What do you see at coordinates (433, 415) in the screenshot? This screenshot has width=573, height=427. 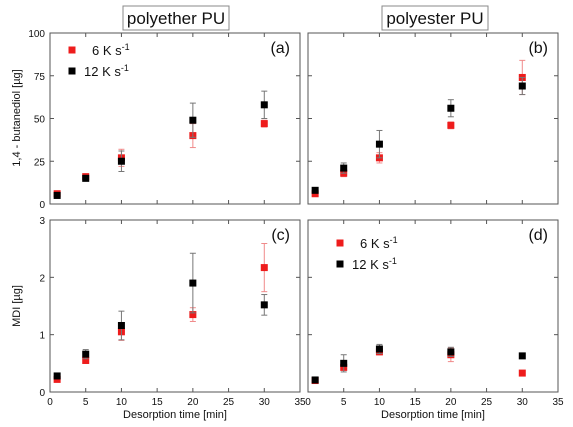 I see `x-axis-title-right: Desorption time [min]` at bounding box center [433, 415].